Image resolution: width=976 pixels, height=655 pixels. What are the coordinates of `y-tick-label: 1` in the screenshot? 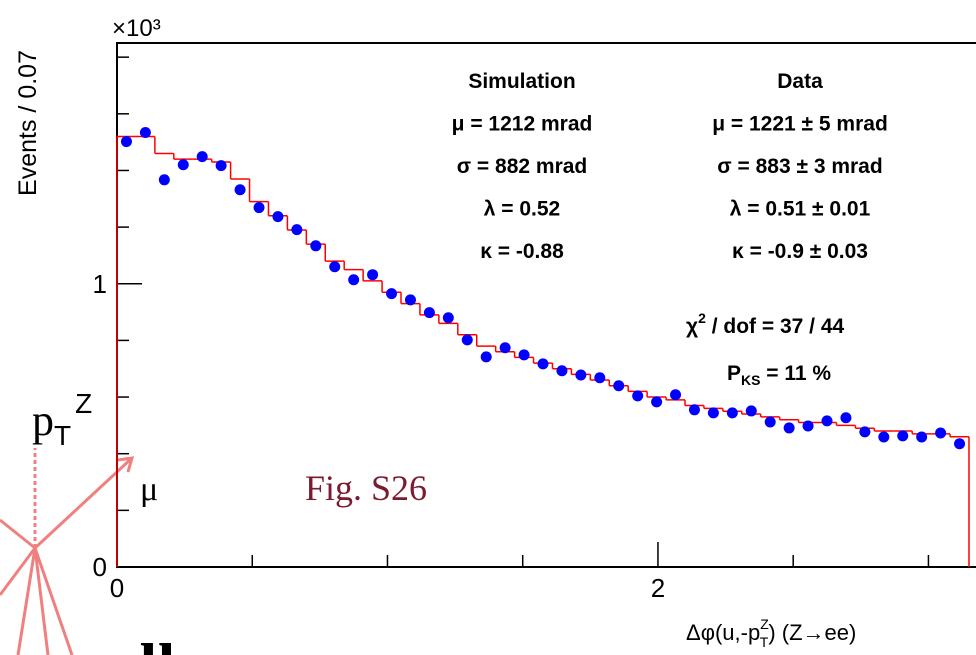 It's located at (100, 284).